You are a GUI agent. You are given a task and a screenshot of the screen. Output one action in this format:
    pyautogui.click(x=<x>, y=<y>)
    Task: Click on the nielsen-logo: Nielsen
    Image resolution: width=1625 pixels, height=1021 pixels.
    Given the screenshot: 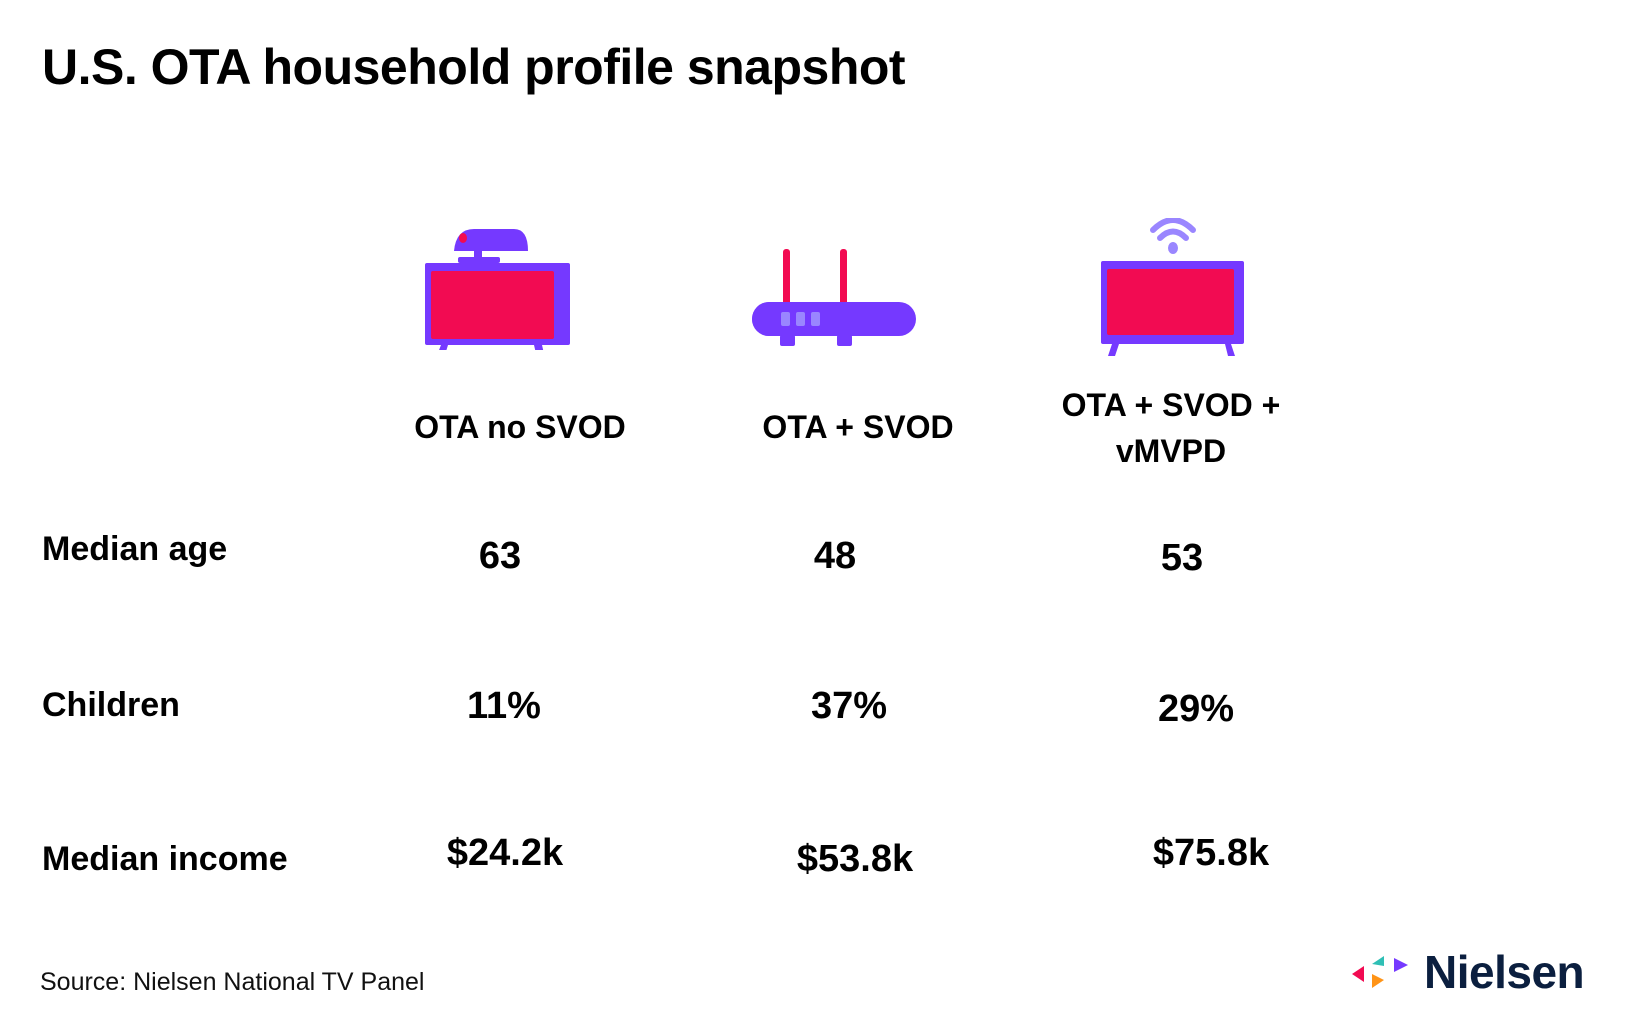 What is the action you would take?
    pyautogui.click(x=1468, y=972)
    